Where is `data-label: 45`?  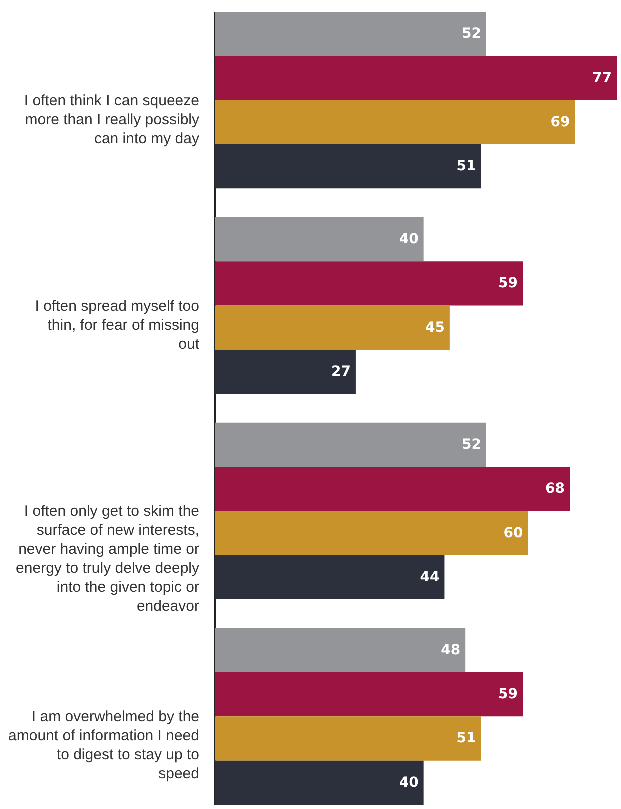
data-label: 45 is located at coordinates (435, 328).